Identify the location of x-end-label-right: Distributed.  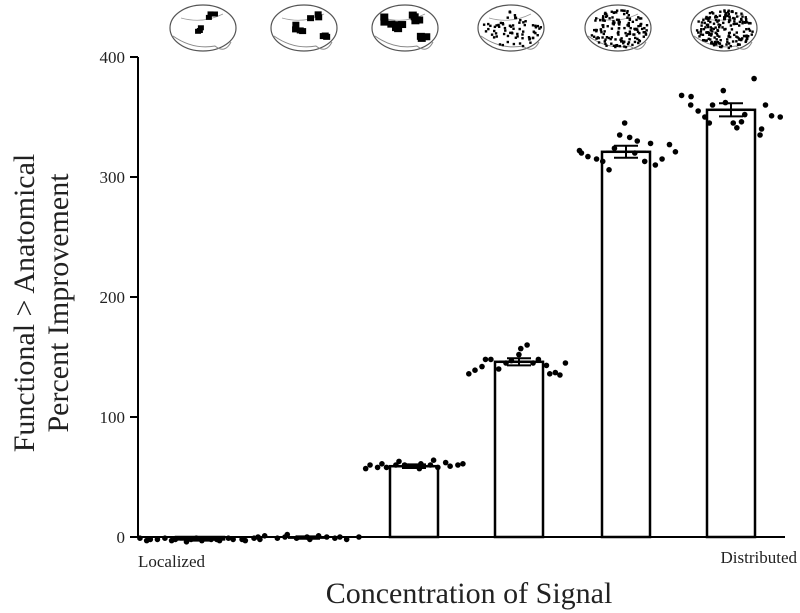
(759, 557).